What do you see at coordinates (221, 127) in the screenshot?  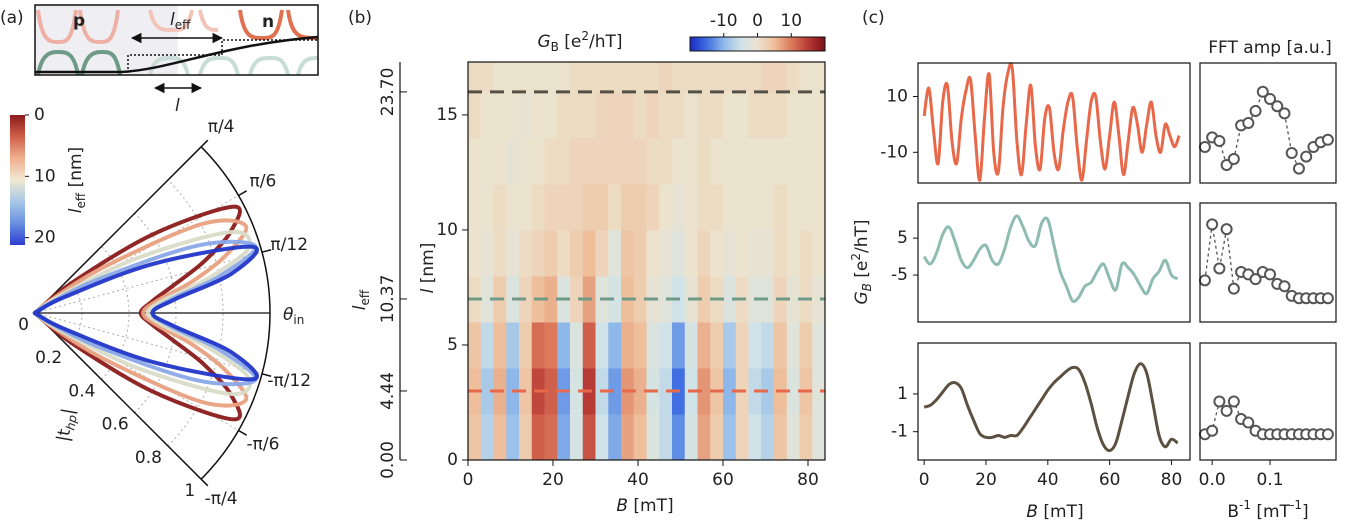 I see `theta-tick-label: π/4` at bounding box center [221, 127].